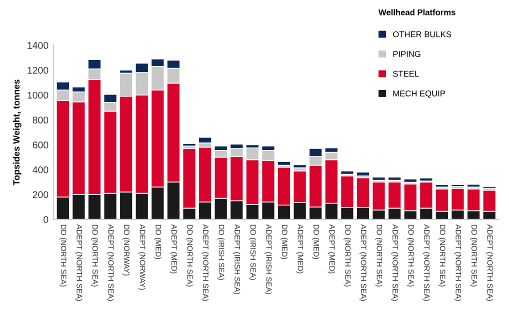  What do you see at coordinates (40, 170) in the screenshot?
I see `y-tick-label: 400` at bounding box center [40, 170].